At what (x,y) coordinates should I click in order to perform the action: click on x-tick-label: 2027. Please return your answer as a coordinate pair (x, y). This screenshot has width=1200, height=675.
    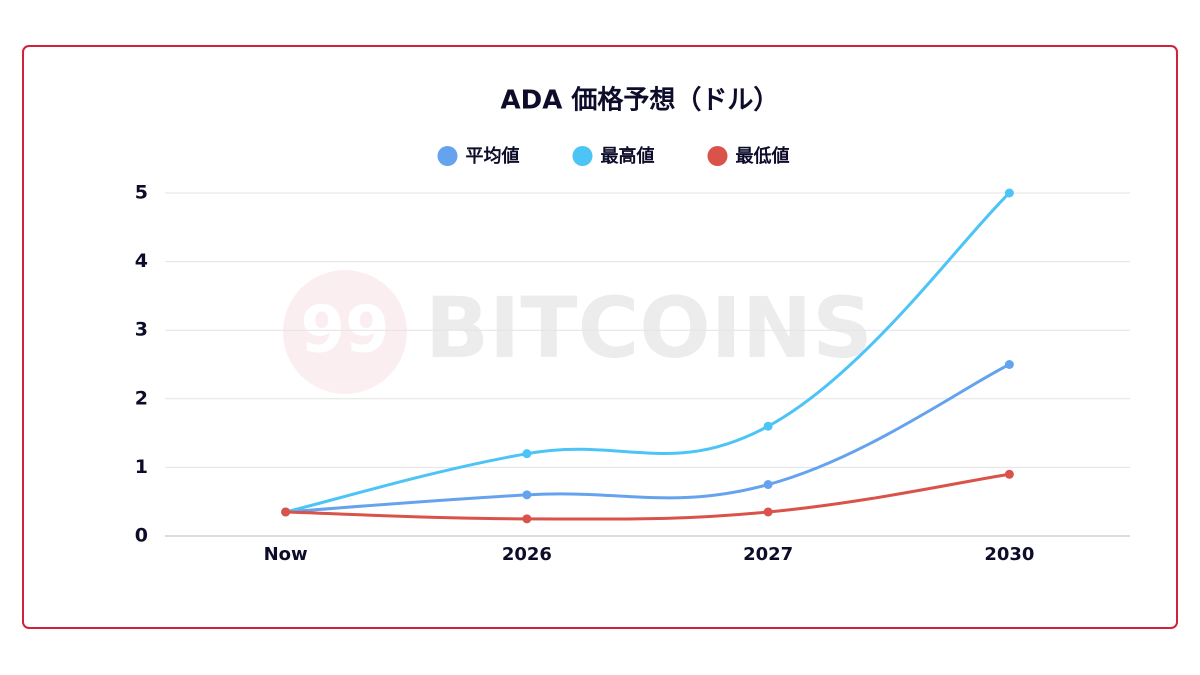
    Looking at the image, I should click on (768, 554).